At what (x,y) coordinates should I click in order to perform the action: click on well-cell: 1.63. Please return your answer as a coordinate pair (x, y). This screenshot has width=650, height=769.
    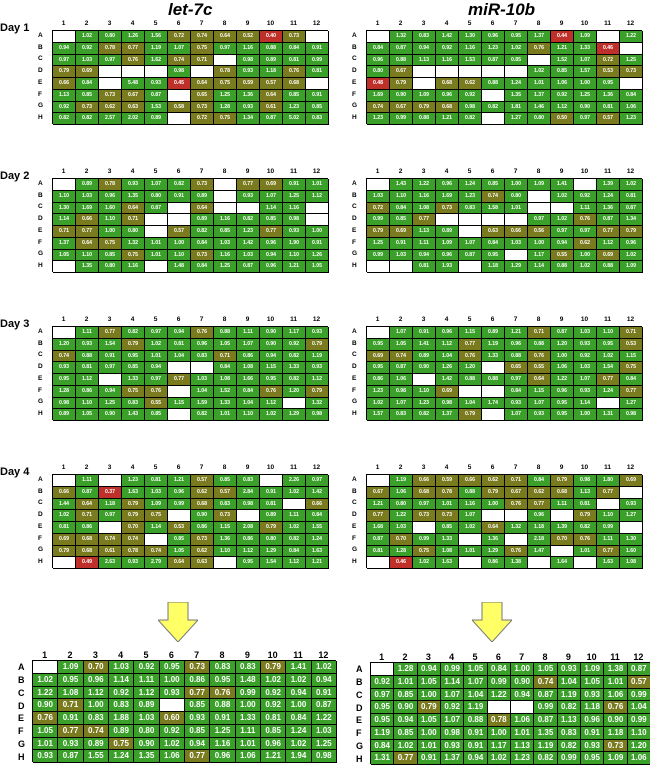
    Looking at the image, I should click on (608, 563).